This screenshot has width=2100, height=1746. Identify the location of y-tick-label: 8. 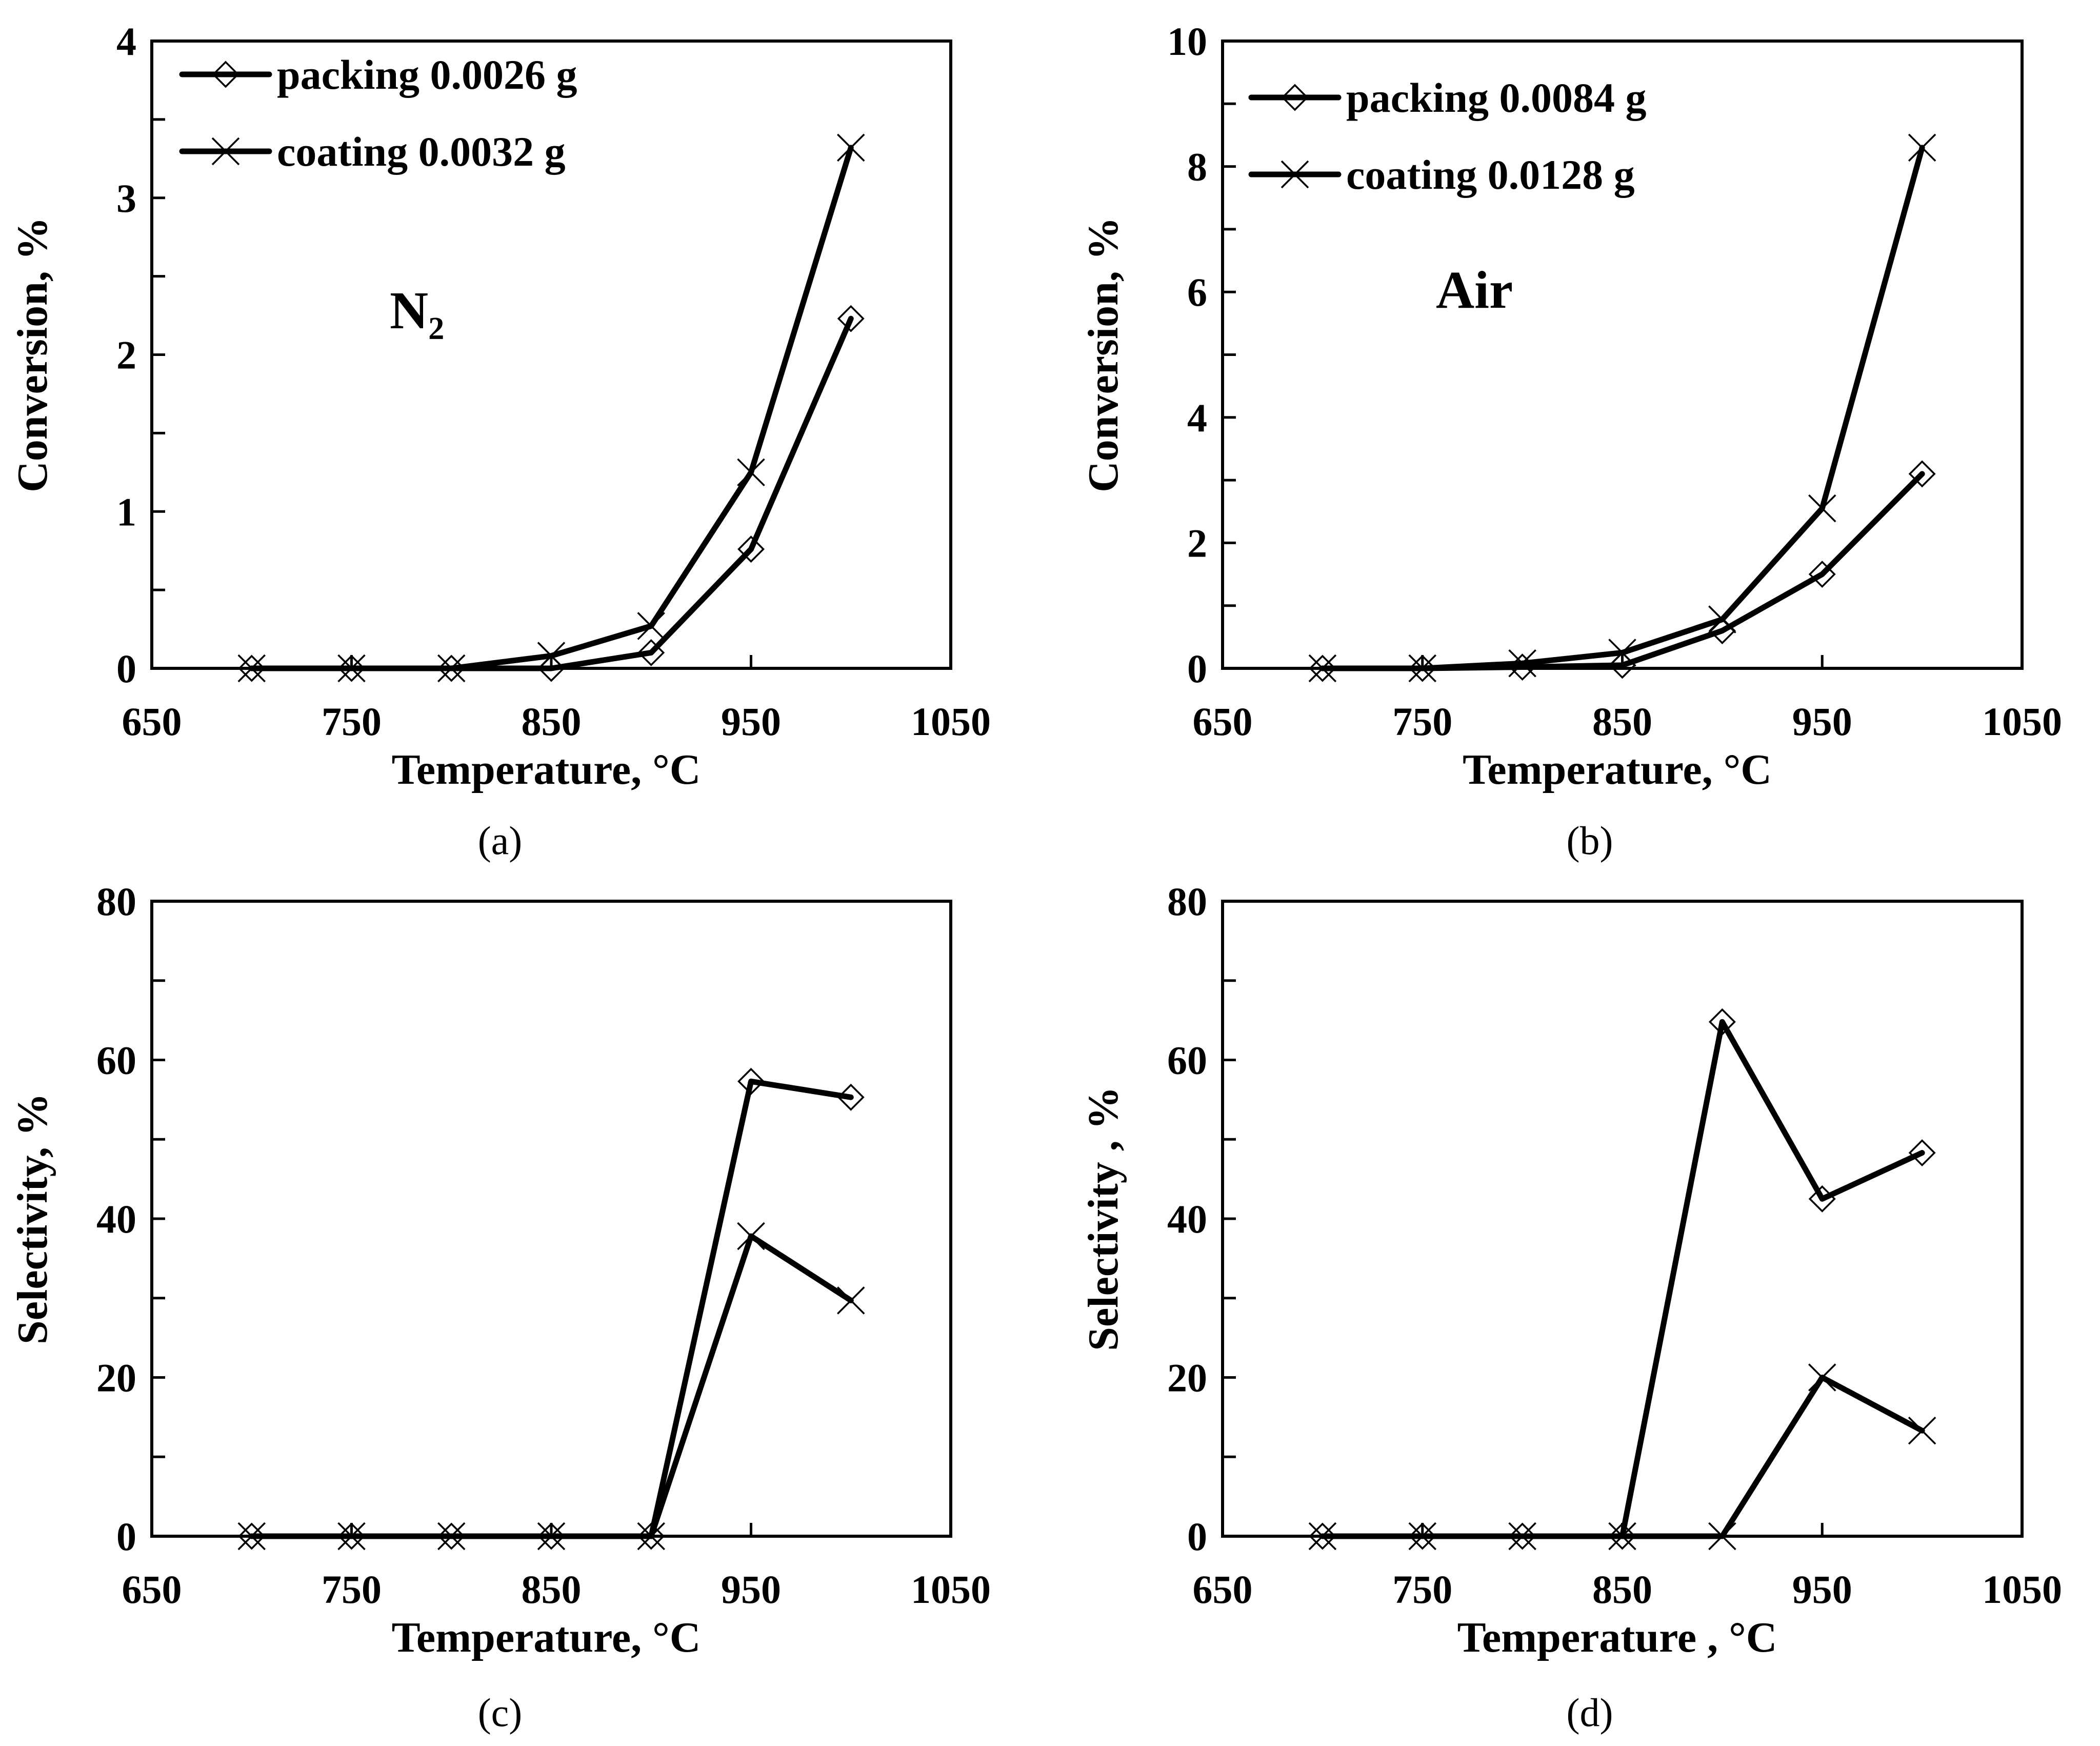
(1197, 167).